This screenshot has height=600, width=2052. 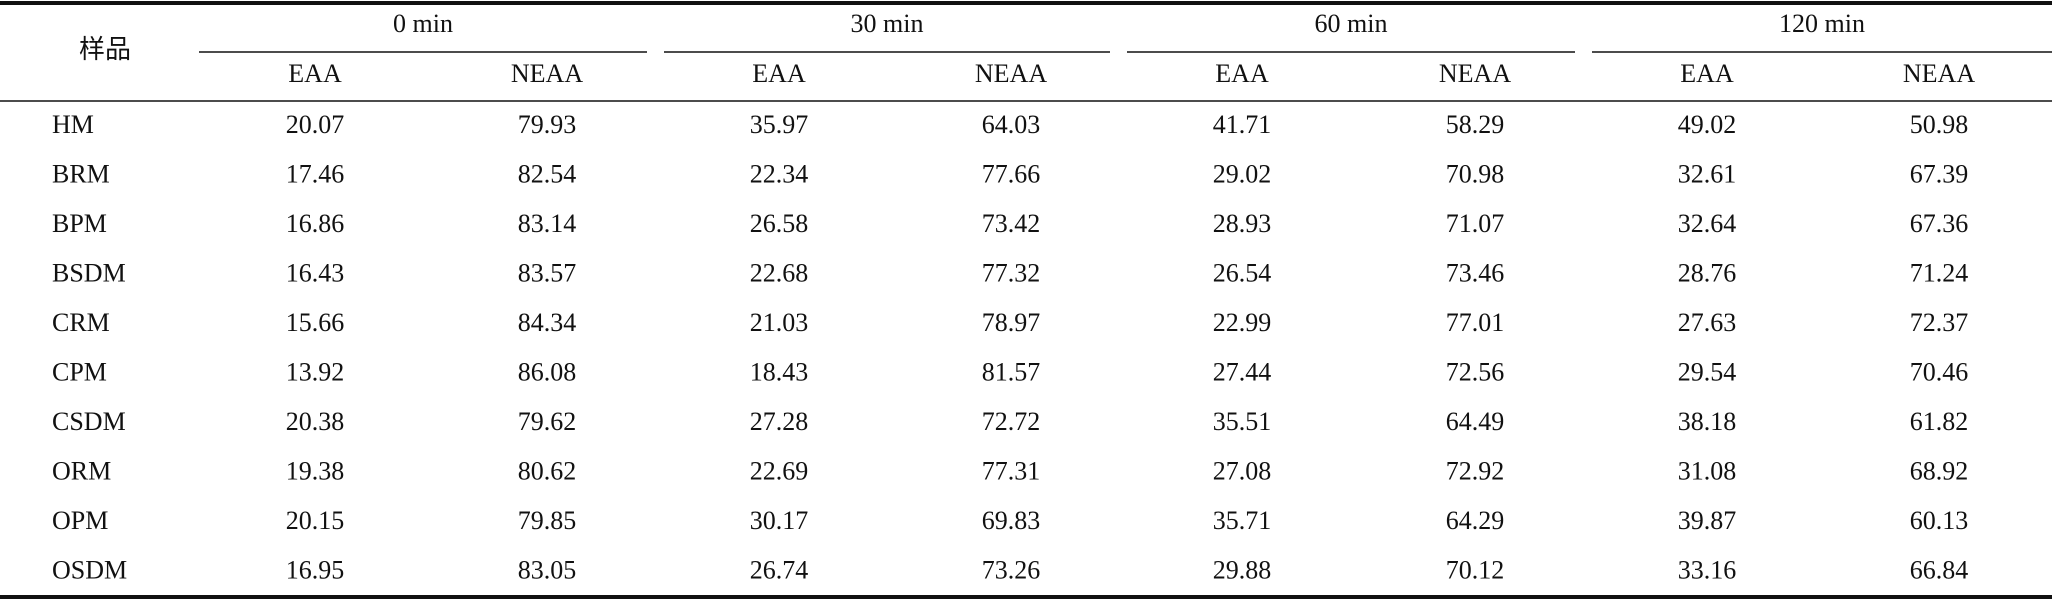 What do you see at coordinates (1242, 470) in the screenshot?
I see `cell-value: 27.08` at bounding box center [1242, 470].